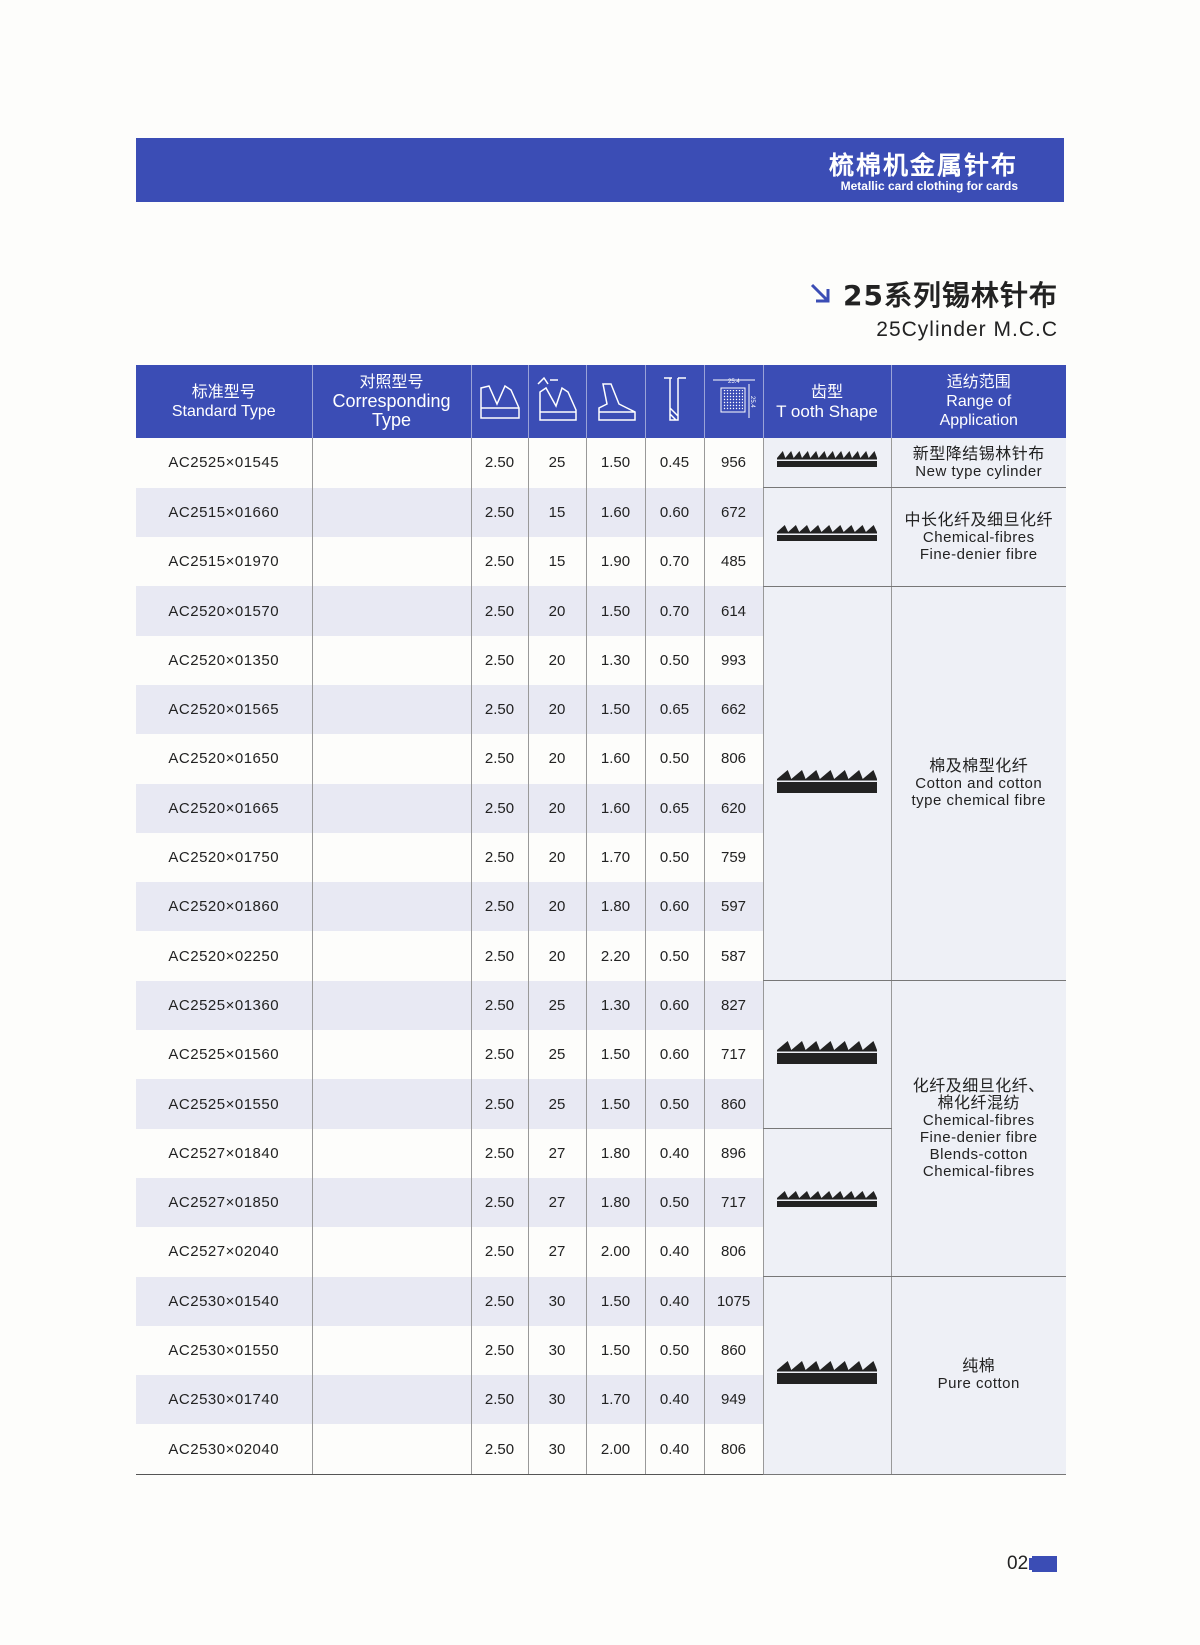  I want to click on point-density-icon: 25.4 25.4, so click(733, 398).